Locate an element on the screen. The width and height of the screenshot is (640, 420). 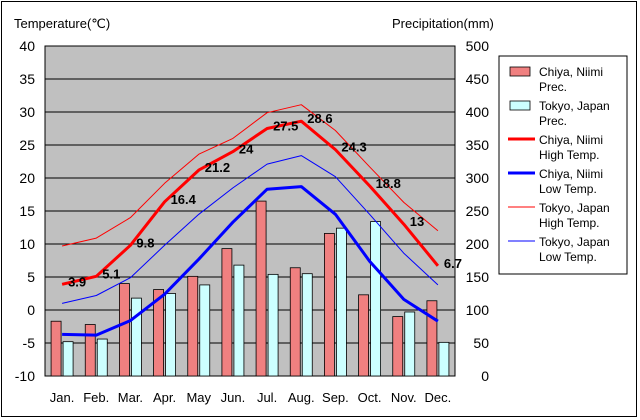
right-tick-label: 50 is located at coordinates (481, 343).